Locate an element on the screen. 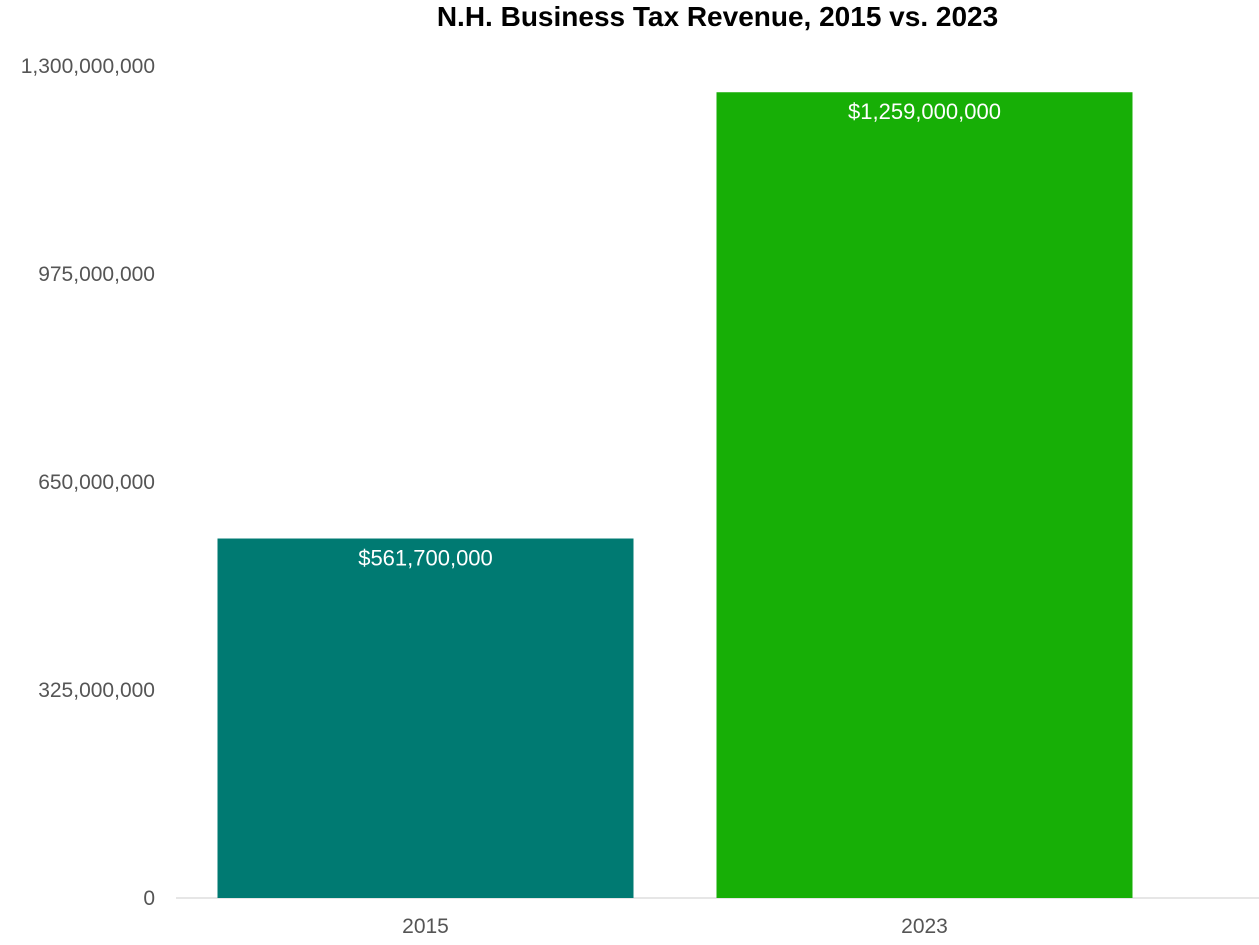 The height and width of the screenshot is (945, 1259). x-tick-label: 2023 is located at coordinates (924, 926).